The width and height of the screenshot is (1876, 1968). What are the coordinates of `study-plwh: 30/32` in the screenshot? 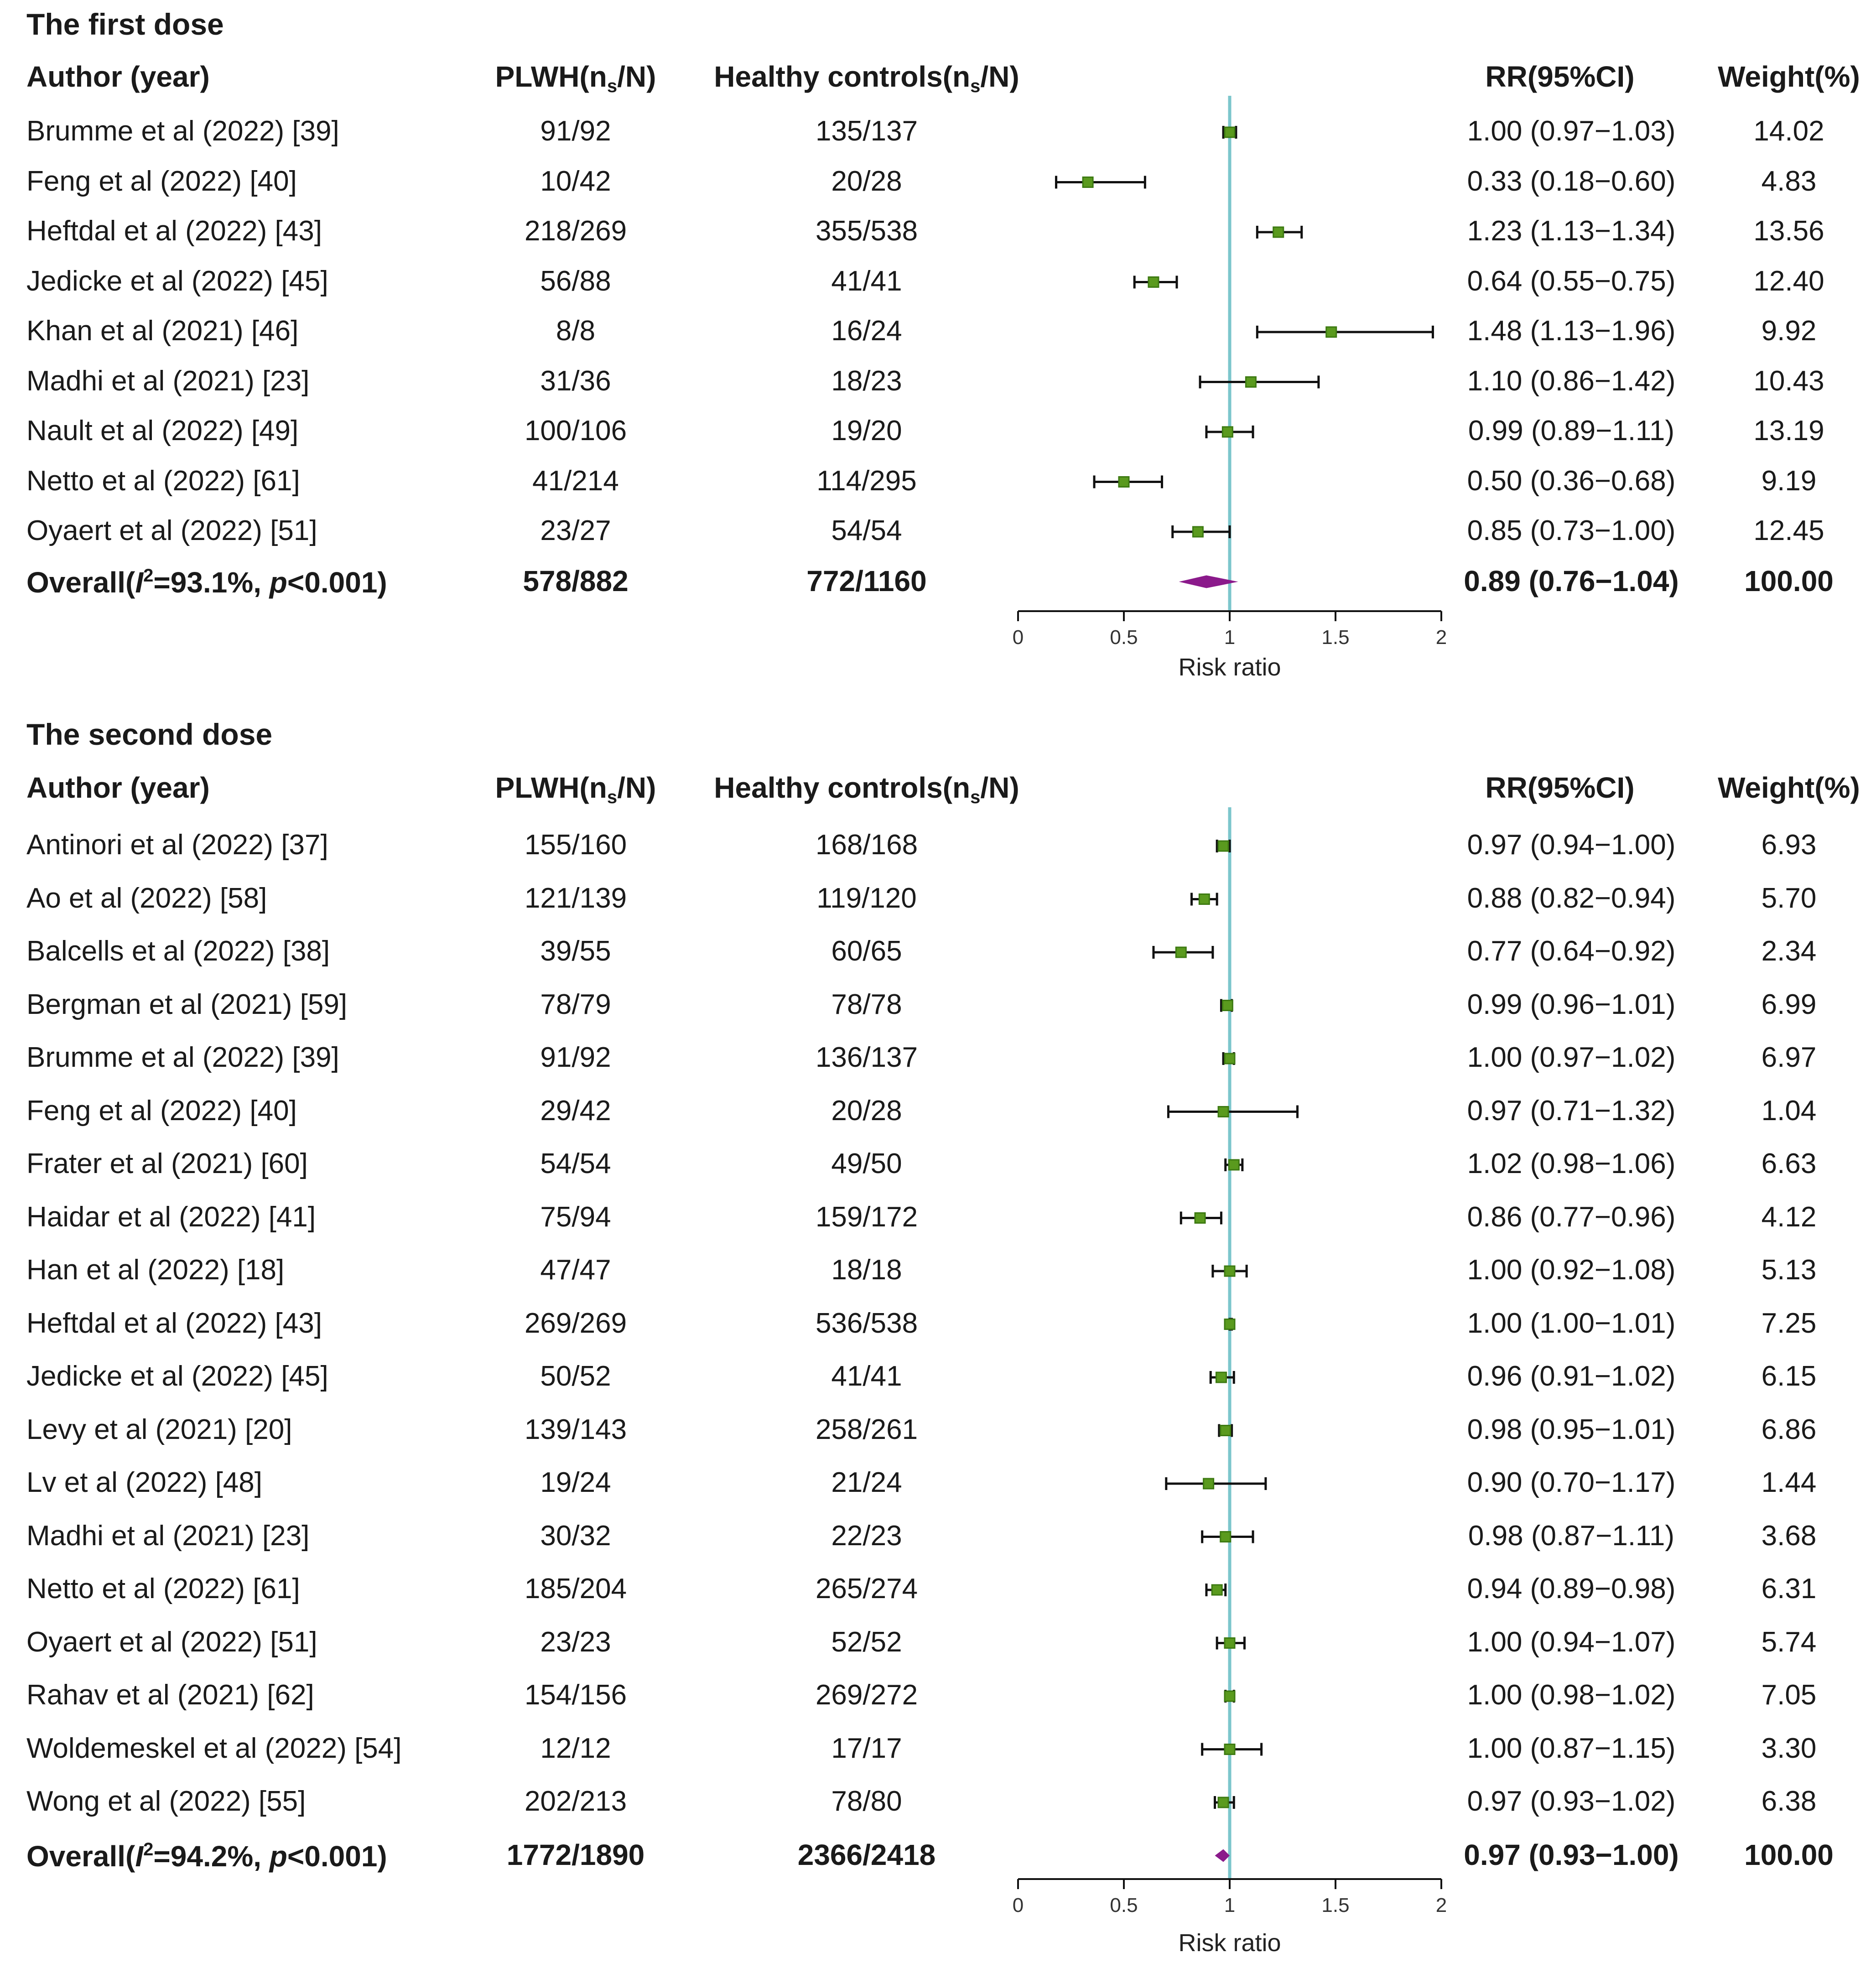 It's located at (575, 1536).